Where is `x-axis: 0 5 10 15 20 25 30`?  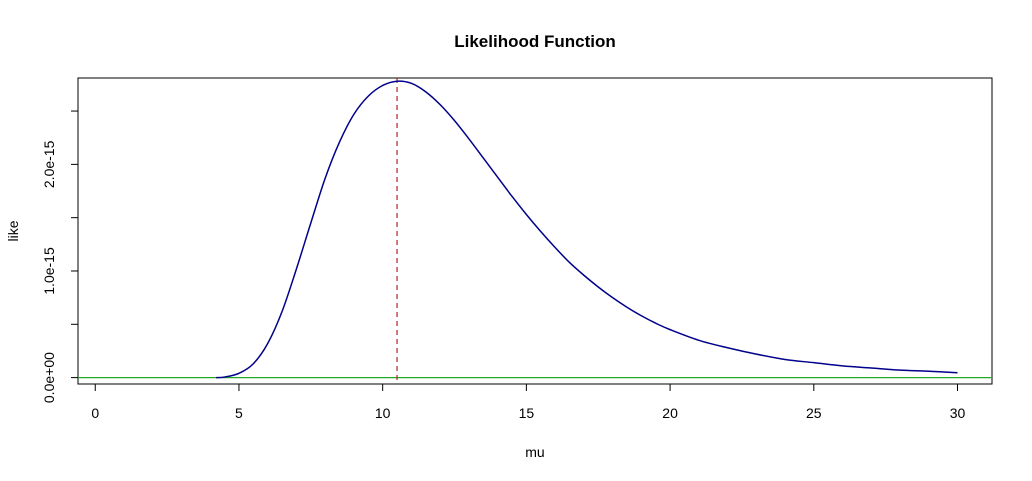
x-axis: 0 5 10 15 20 25 30 is located at coordinates (528, 402).